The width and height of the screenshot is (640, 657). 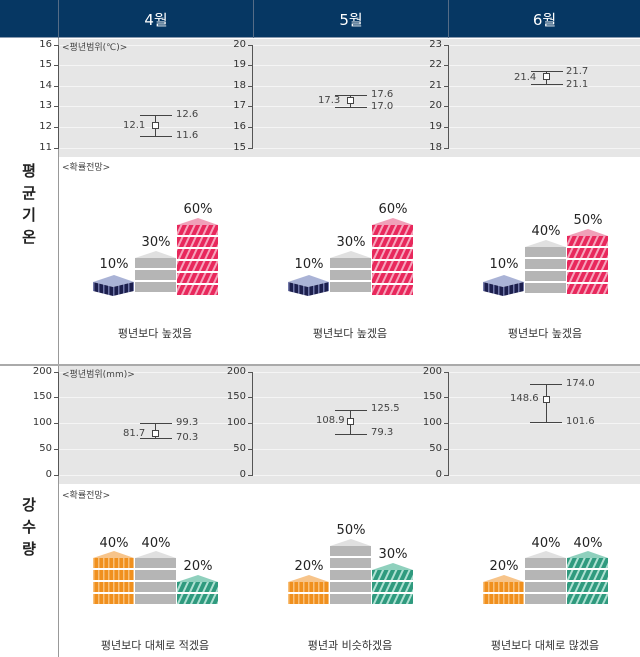 What do you see at coordinates (435, 44) in the screenshot?
I see `tick-label: 23` at bounding box center [435, 44].